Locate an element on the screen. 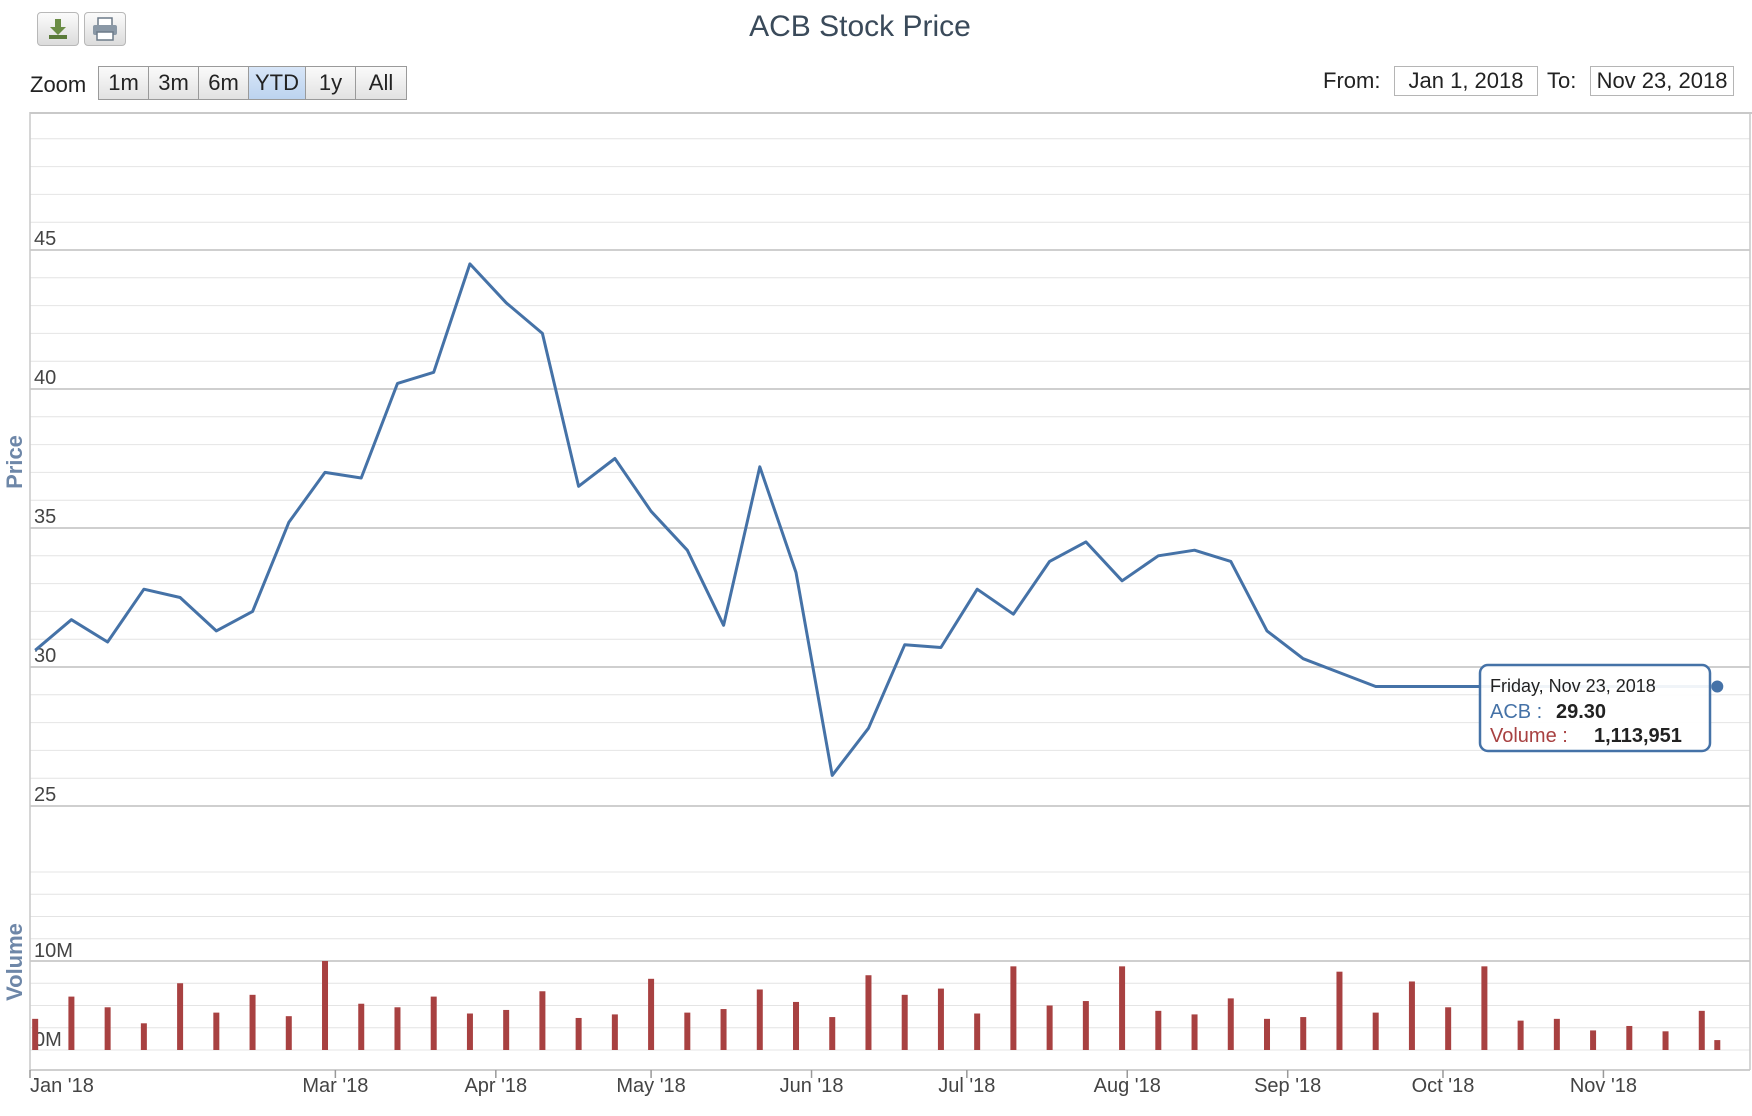 The width and height of the screenshot is (1752, 1116). tooltip-series-label: ACB : is located at coordinates (1516, 712).